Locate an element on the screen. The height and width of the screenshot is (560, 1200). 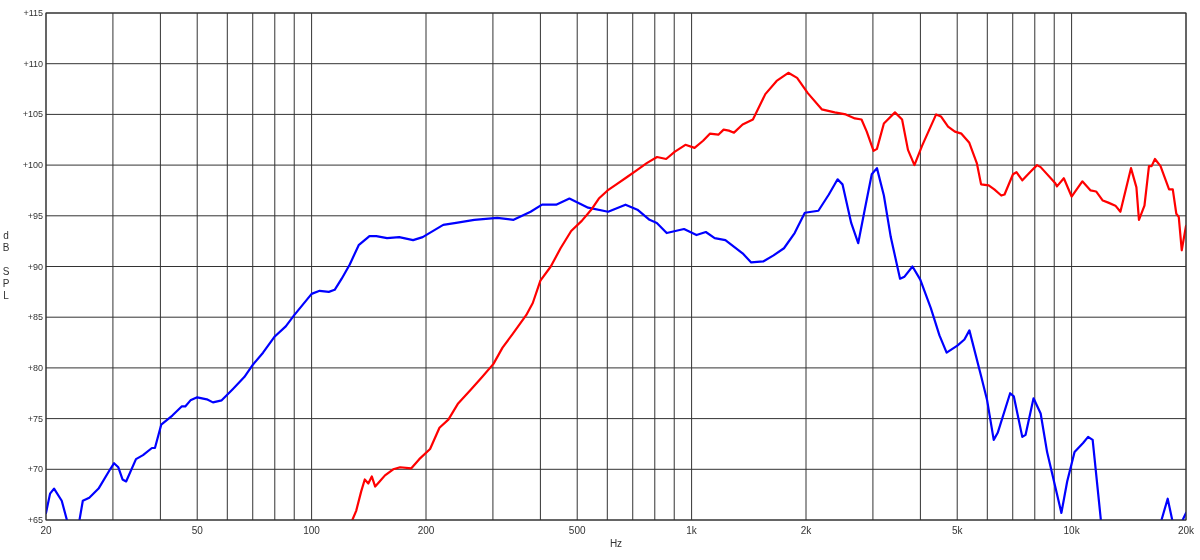
y-tick-label: +75 is located at coordinates (35, 418).